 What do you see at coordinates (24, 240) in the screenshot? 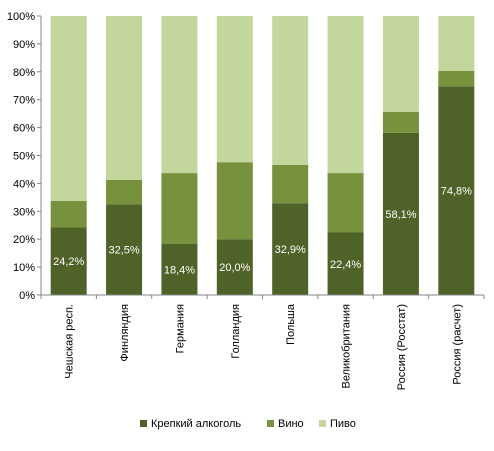
I see `y-tick-label: 20%` at bounding box center [24, 240].